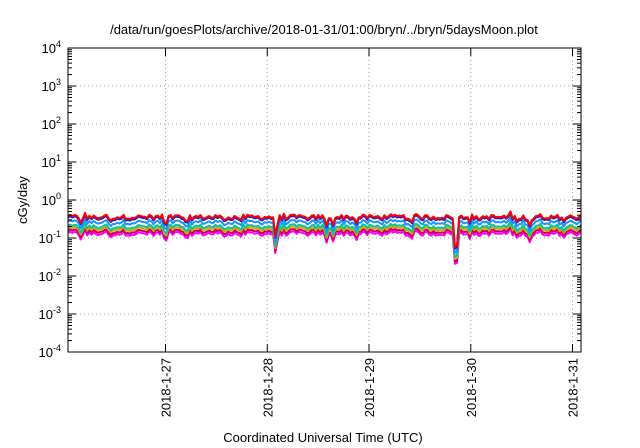  Describe the element at coordinates (57, 348) in the screenshot. I see `y-tick-exponent: -4` at that location.